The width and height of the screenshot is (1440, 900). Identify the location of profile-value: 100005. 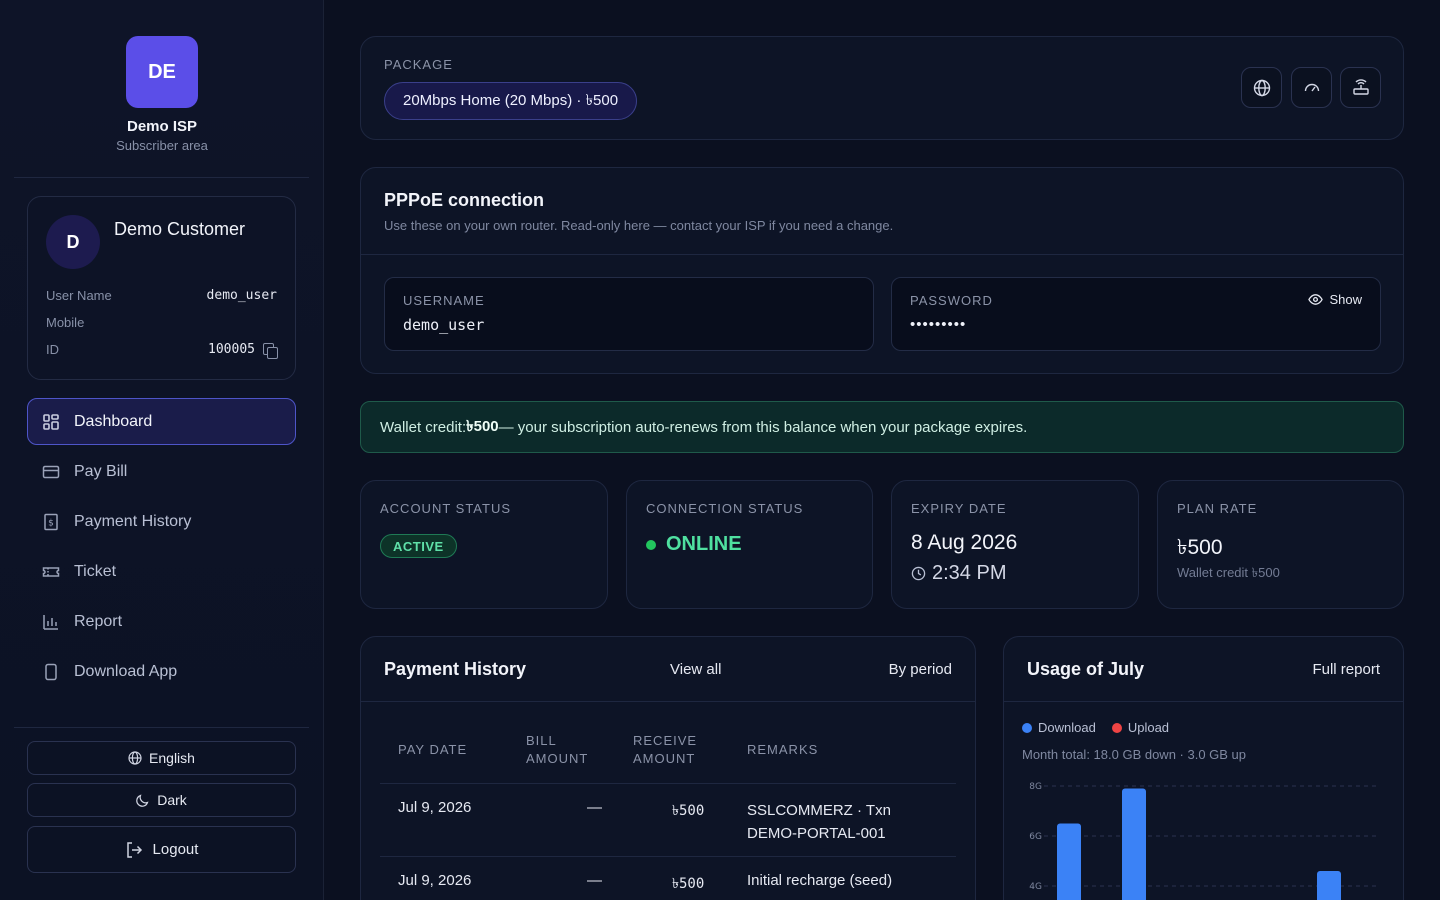
(231, 349).